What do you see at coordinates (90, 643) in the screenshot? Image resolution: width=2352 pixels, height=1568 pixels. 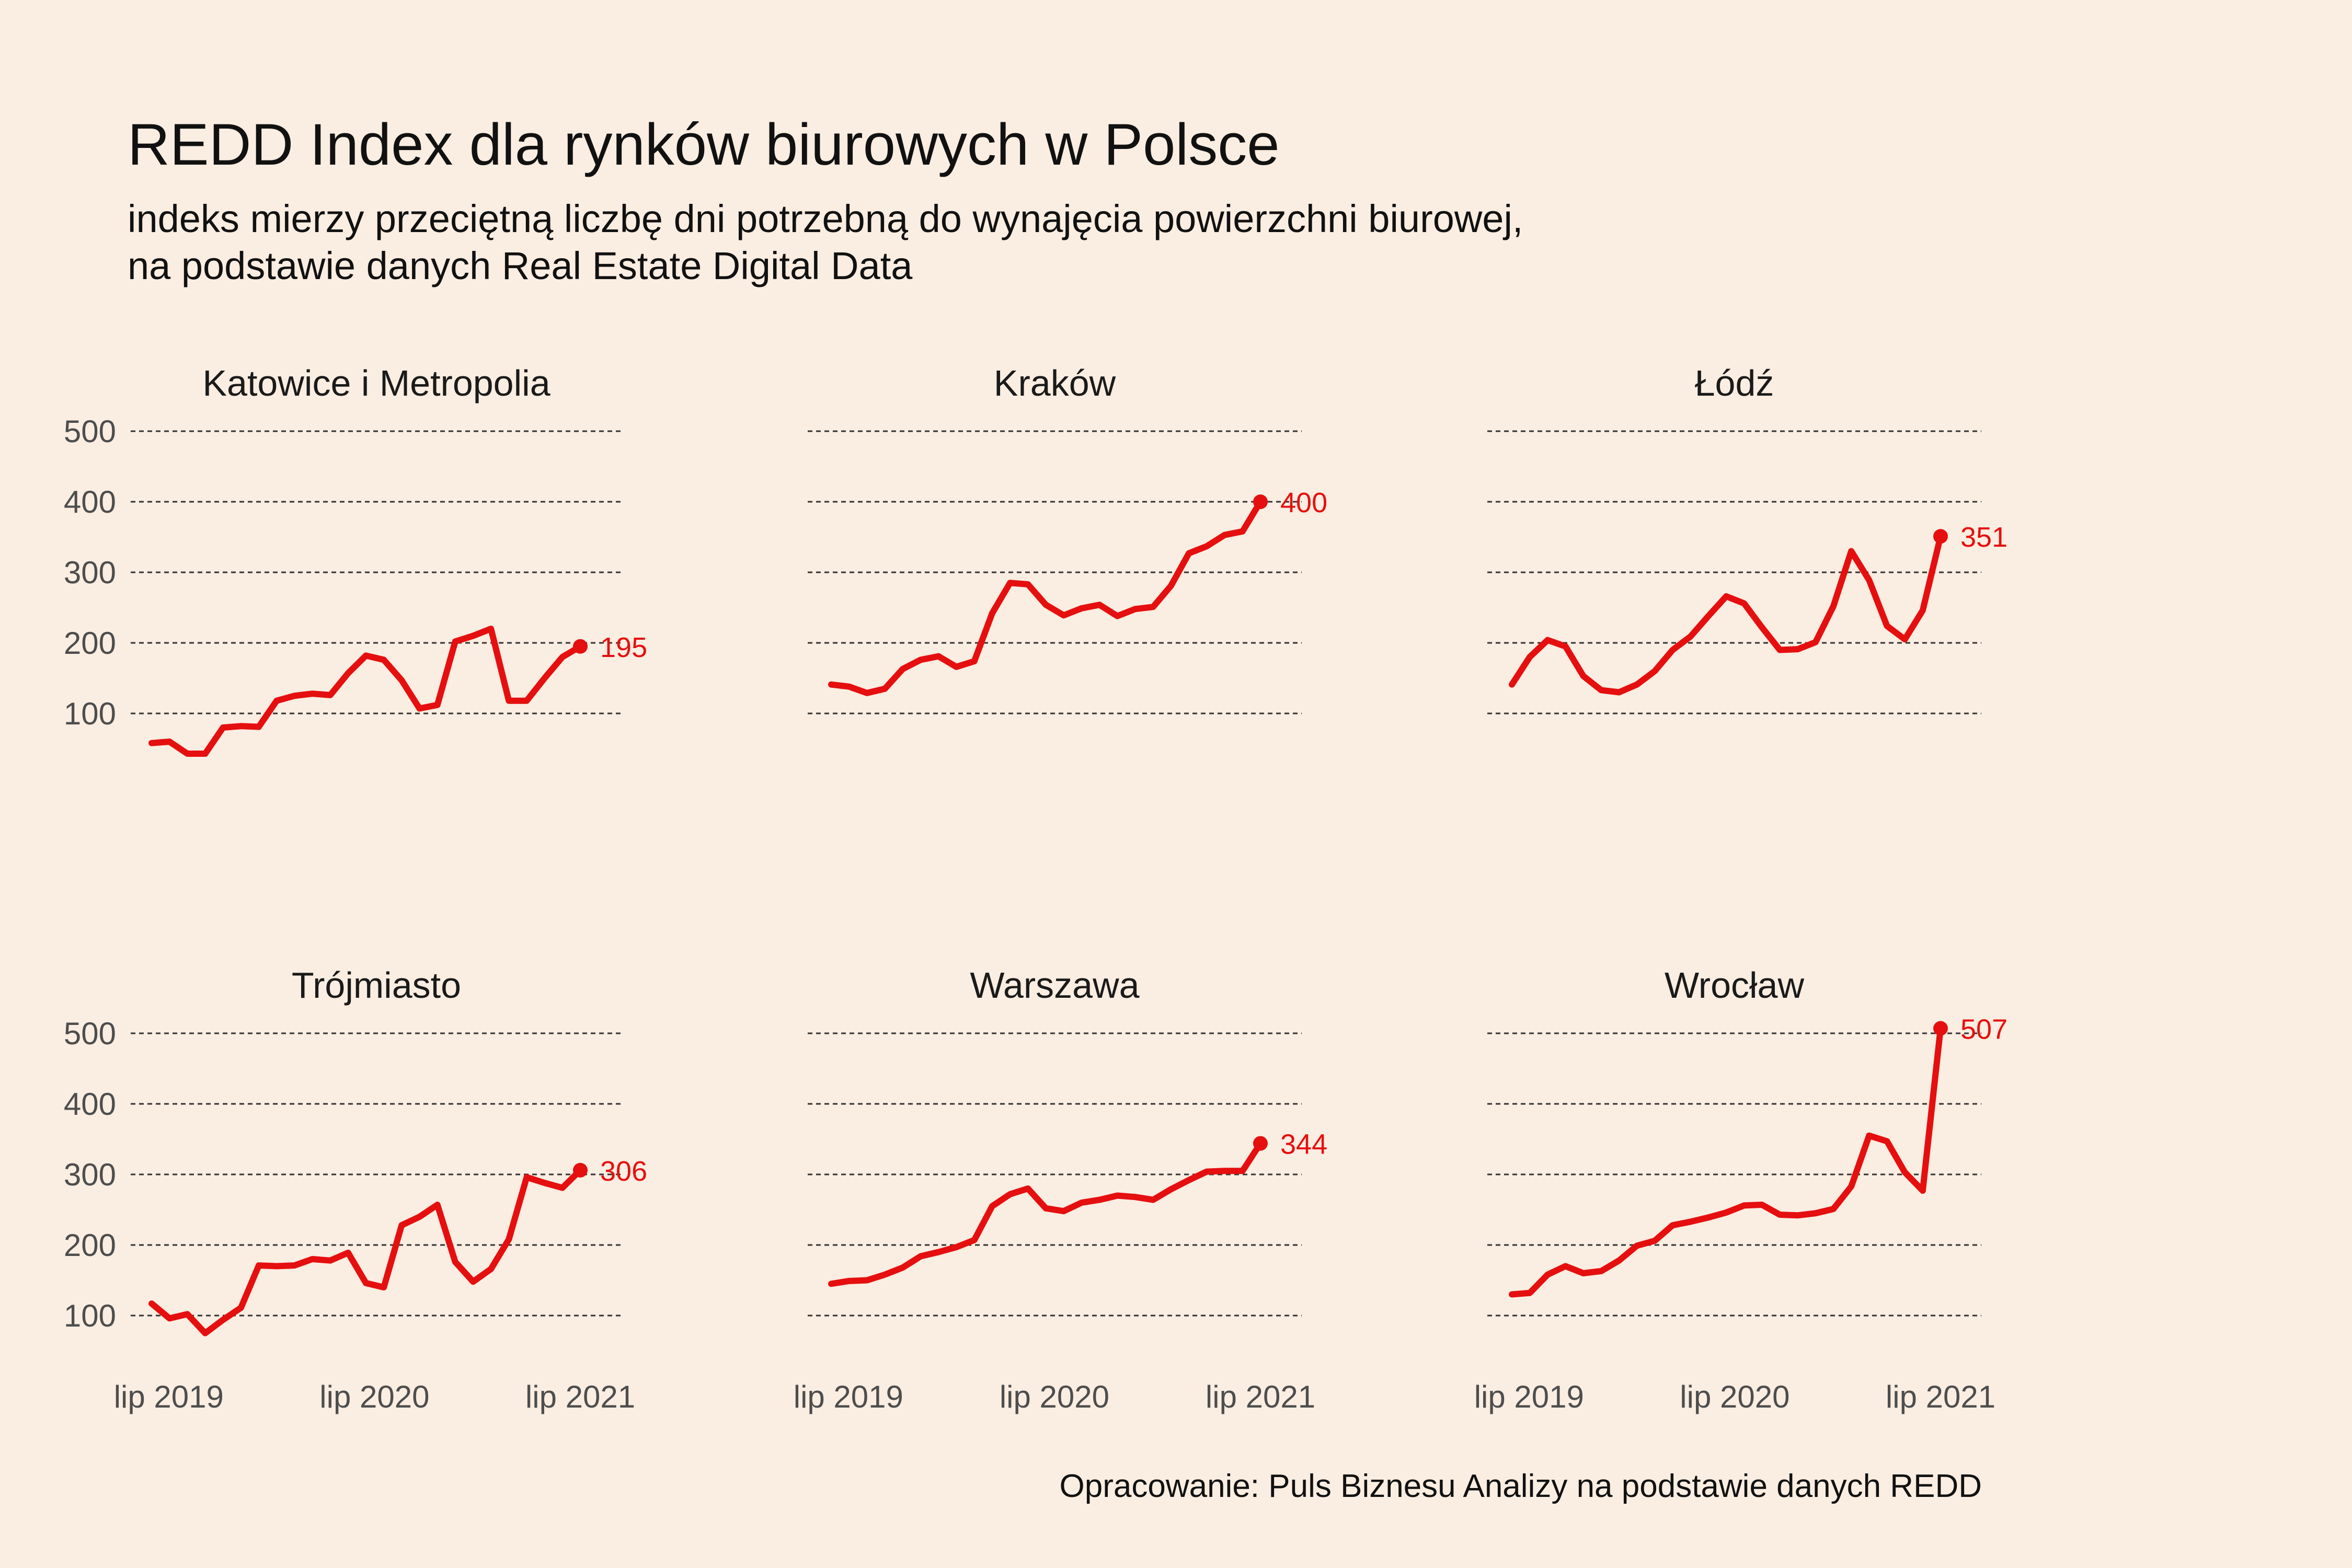 I see `y-tick-label-katowice-i-metropolia-200: 200` at bounding box center [90, 643].